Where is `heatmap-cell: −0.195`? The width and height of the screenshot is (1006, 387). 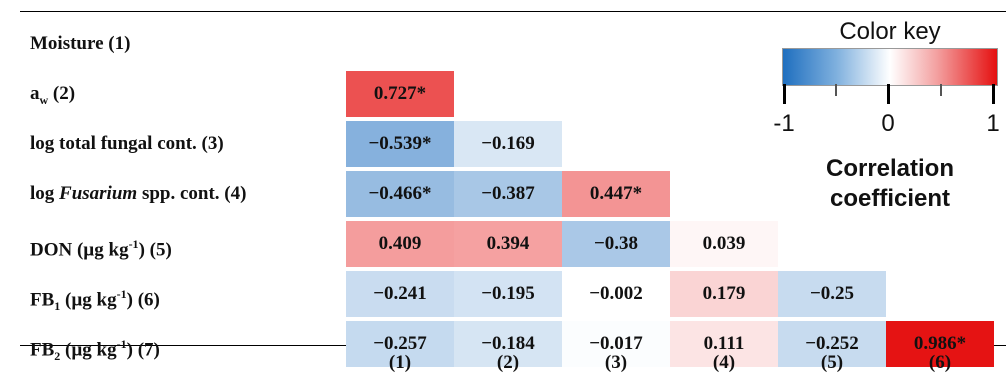 heatmap-cell: −0.195 is located at coordinates (508, 294).